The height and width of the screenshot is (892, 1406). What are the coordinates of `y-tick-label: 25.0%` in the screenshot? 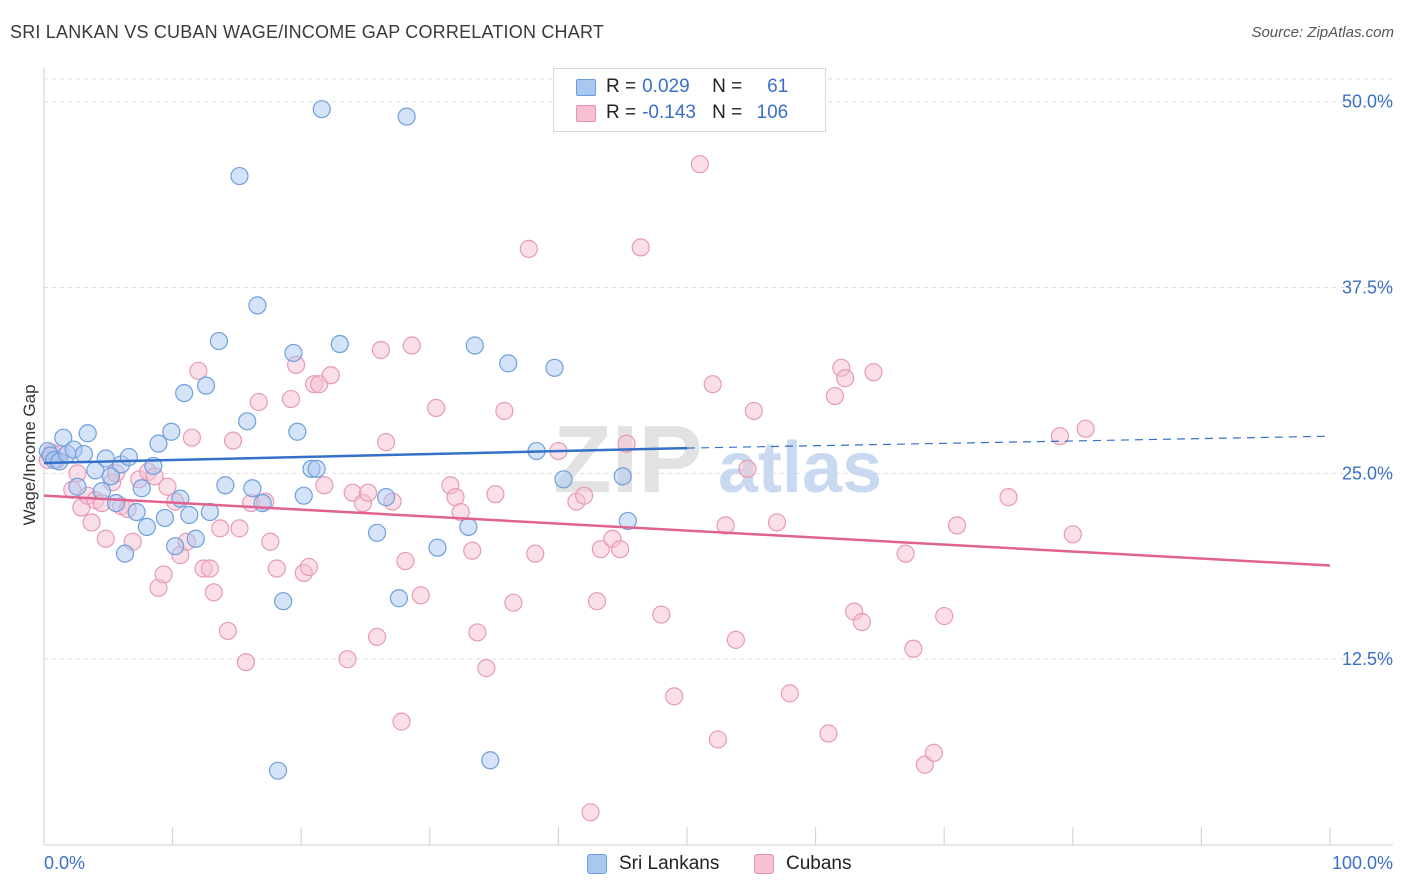 It's located at (1367, 473).